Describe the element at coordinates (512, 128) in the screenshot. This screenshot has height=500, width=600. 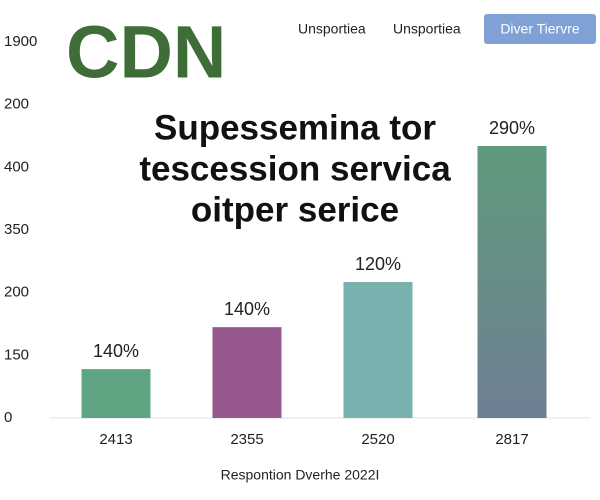
I see `bar-label: 290%` at that location.